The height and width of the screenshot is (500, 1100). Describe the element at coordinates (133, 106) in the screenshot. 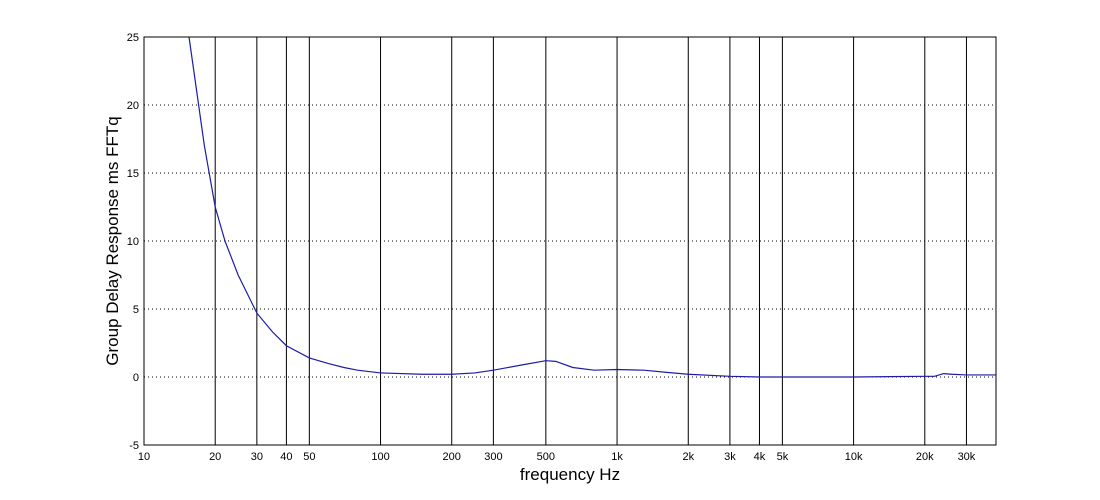

I see `y-tick-label: 20` at that location.